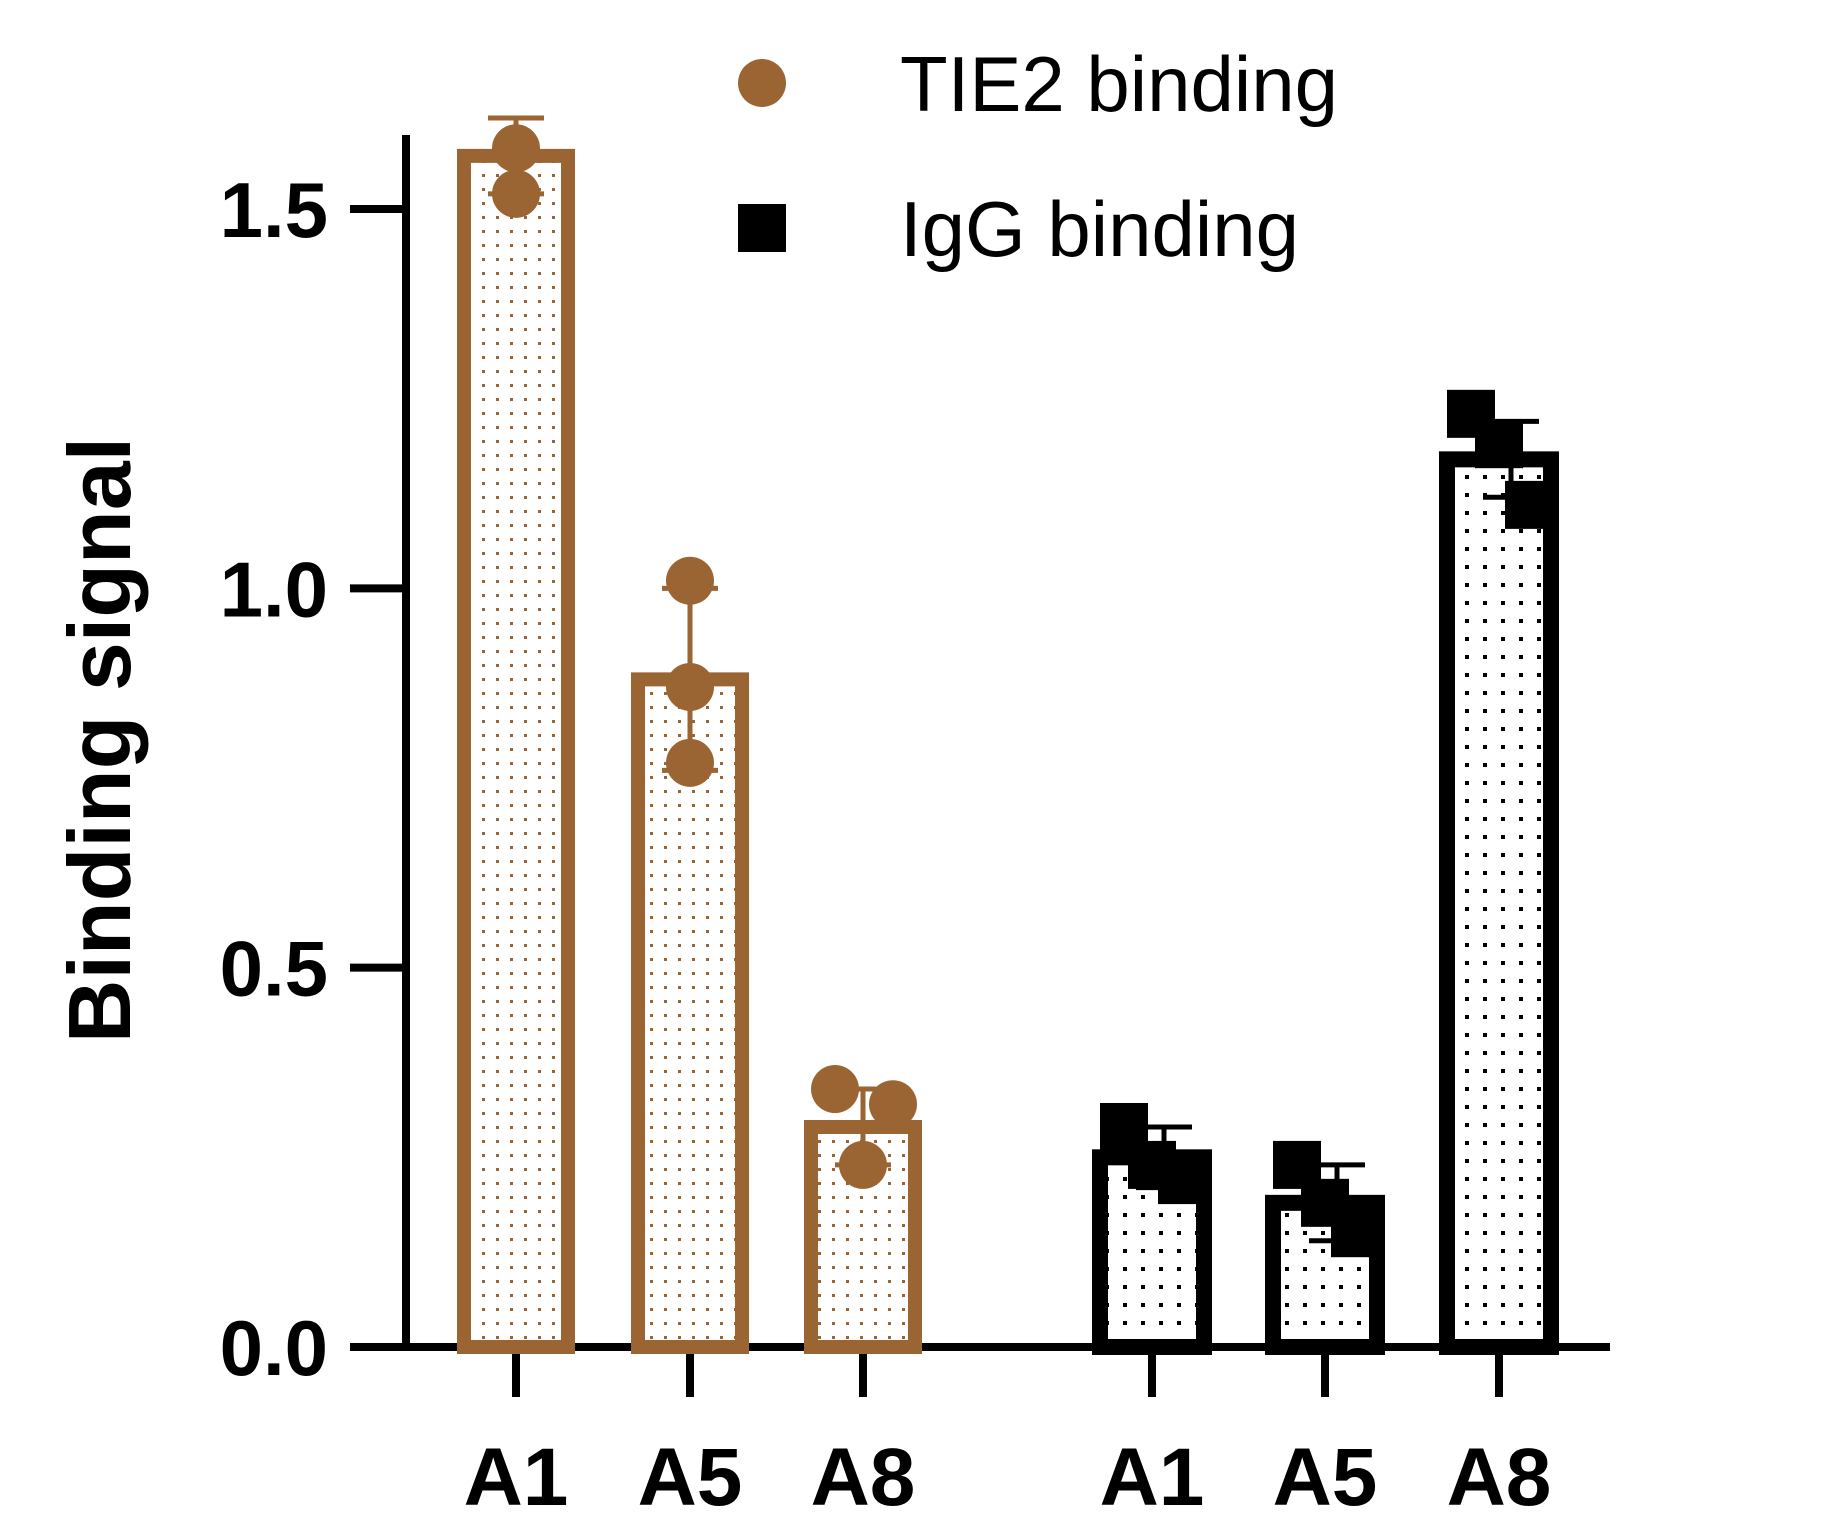 The width and height of the screenshot is (1826, 1522). What do you see at coordinates (99, 740) in the screenshot?
I see `y-axis-label: Binding signal` at bounding box center [99, 740].